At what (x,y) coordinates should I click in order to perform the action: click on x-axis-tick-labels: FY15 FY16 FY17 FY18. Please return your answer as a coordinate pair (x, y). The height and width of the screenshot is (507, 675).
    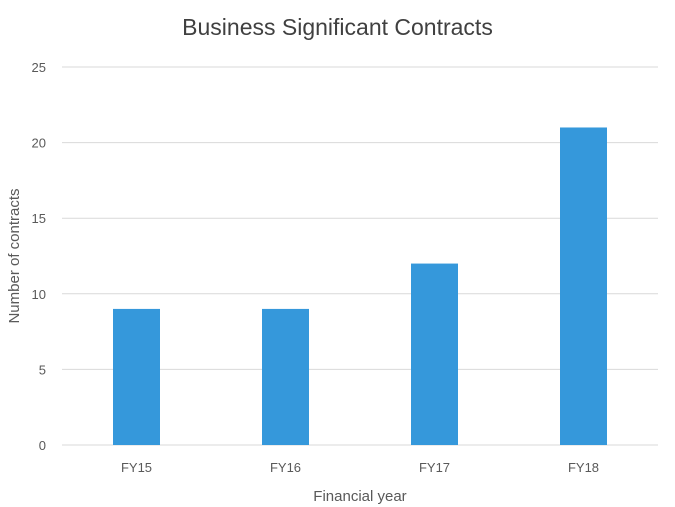
    Looking at the image, I should click on (360, 467).